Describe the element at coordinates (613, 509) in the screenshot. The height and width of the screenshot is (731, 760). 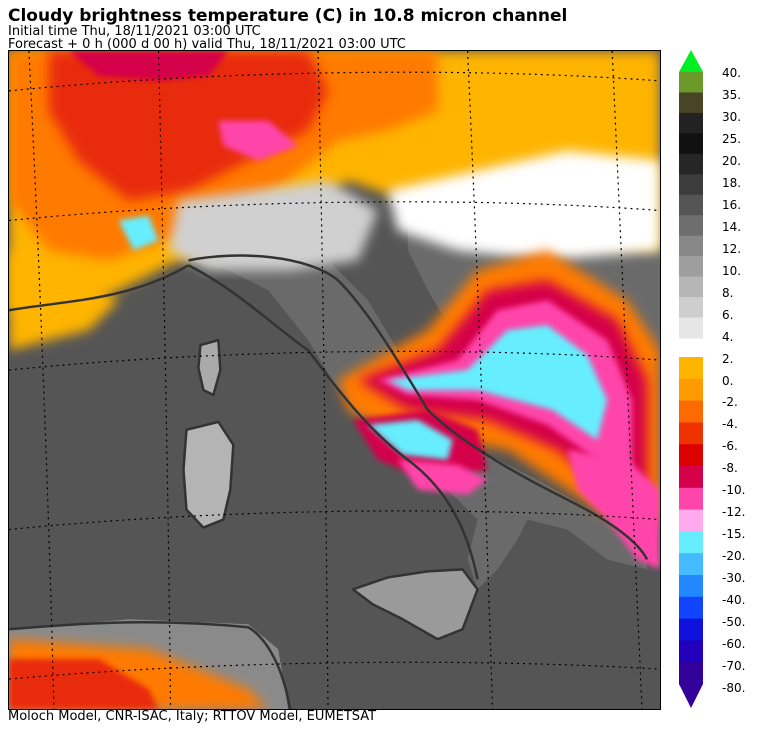
I see `ionian-band` at that location.